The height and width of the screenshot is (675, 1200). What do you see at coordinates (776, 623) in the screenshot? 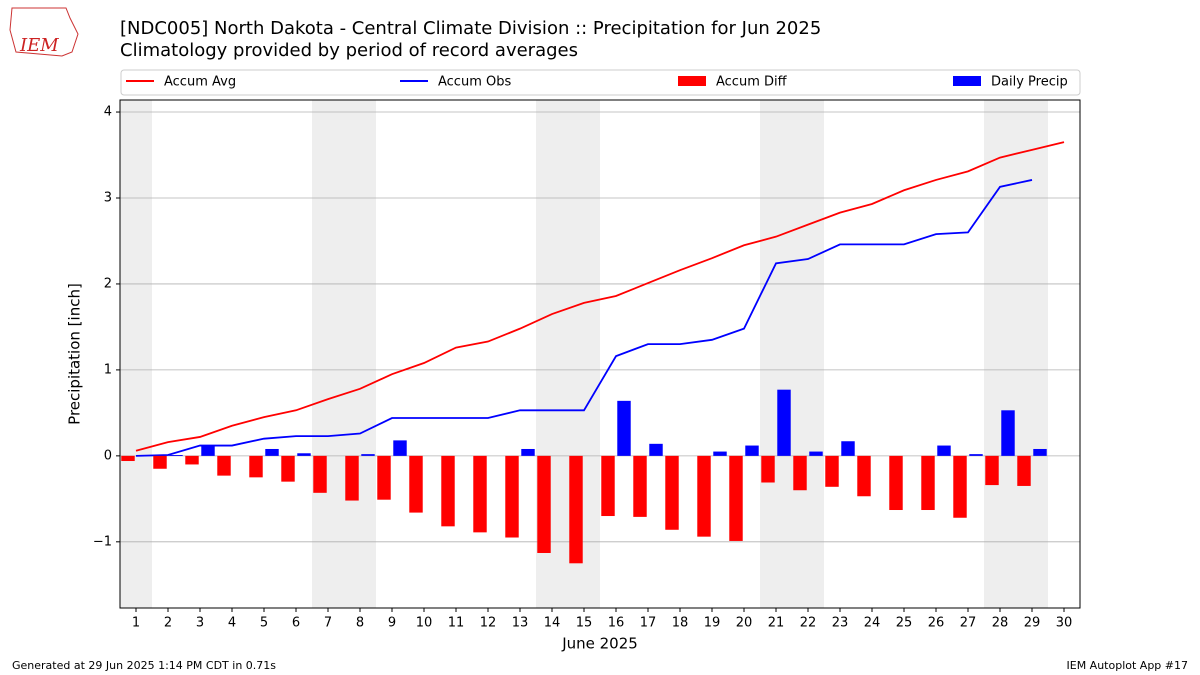
I see `x-tick-label: 21` at bounding box center [776, 623].